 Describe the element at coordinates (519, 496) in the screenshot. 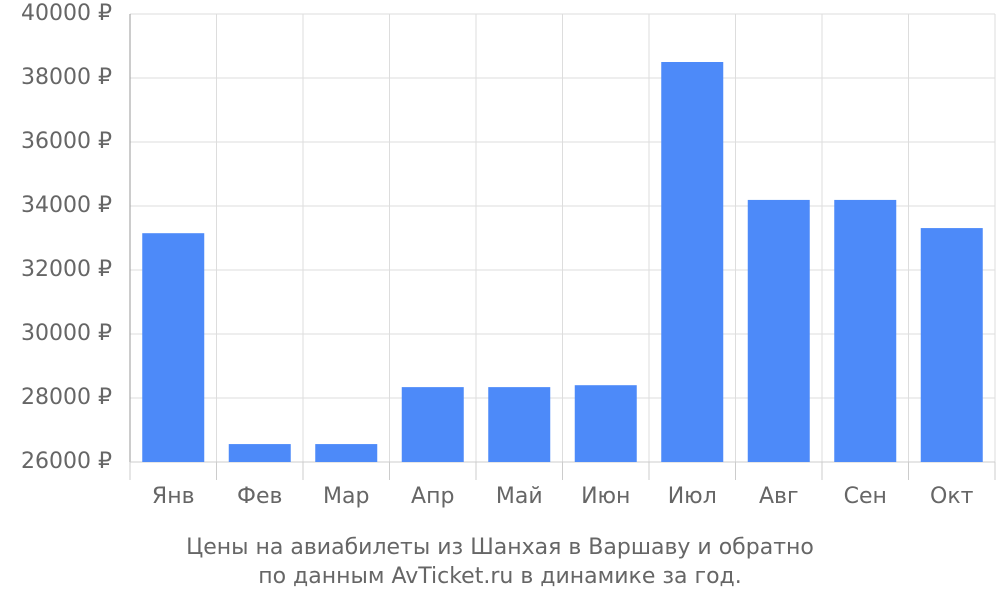

I see `x-tick-label: Май` at that location.